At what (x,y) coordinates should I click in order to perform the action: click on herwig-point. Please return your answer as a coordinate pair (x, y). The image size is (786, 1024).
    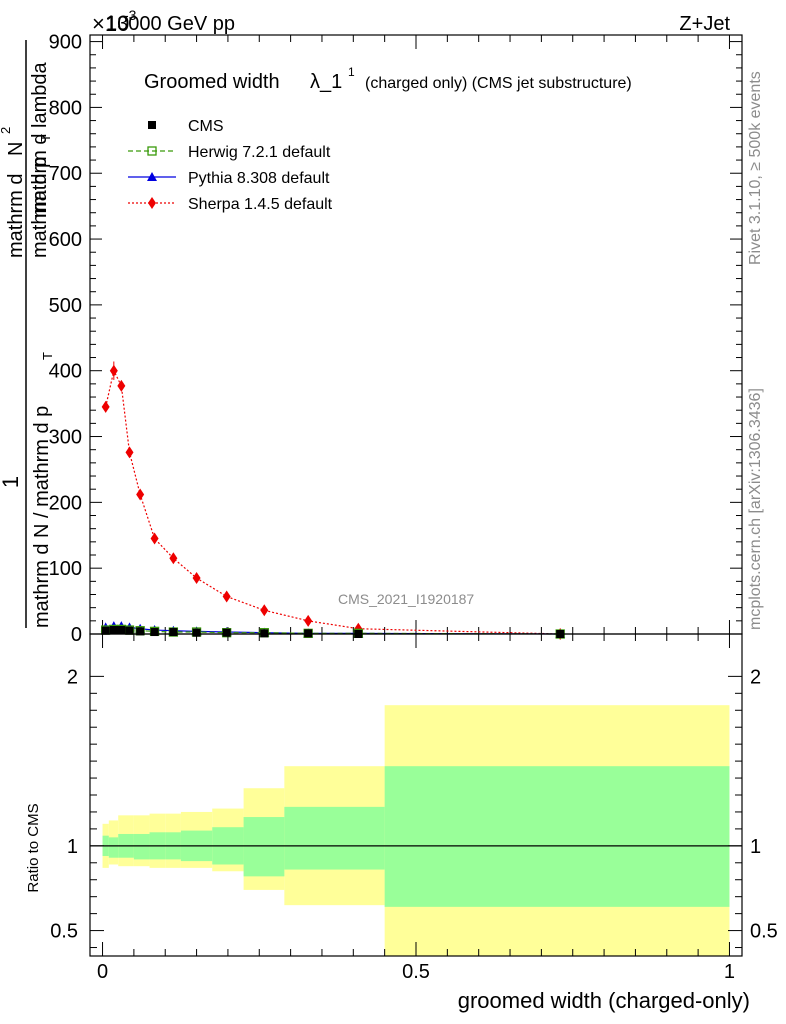
    Looking at the image, I should click on (152, 151).